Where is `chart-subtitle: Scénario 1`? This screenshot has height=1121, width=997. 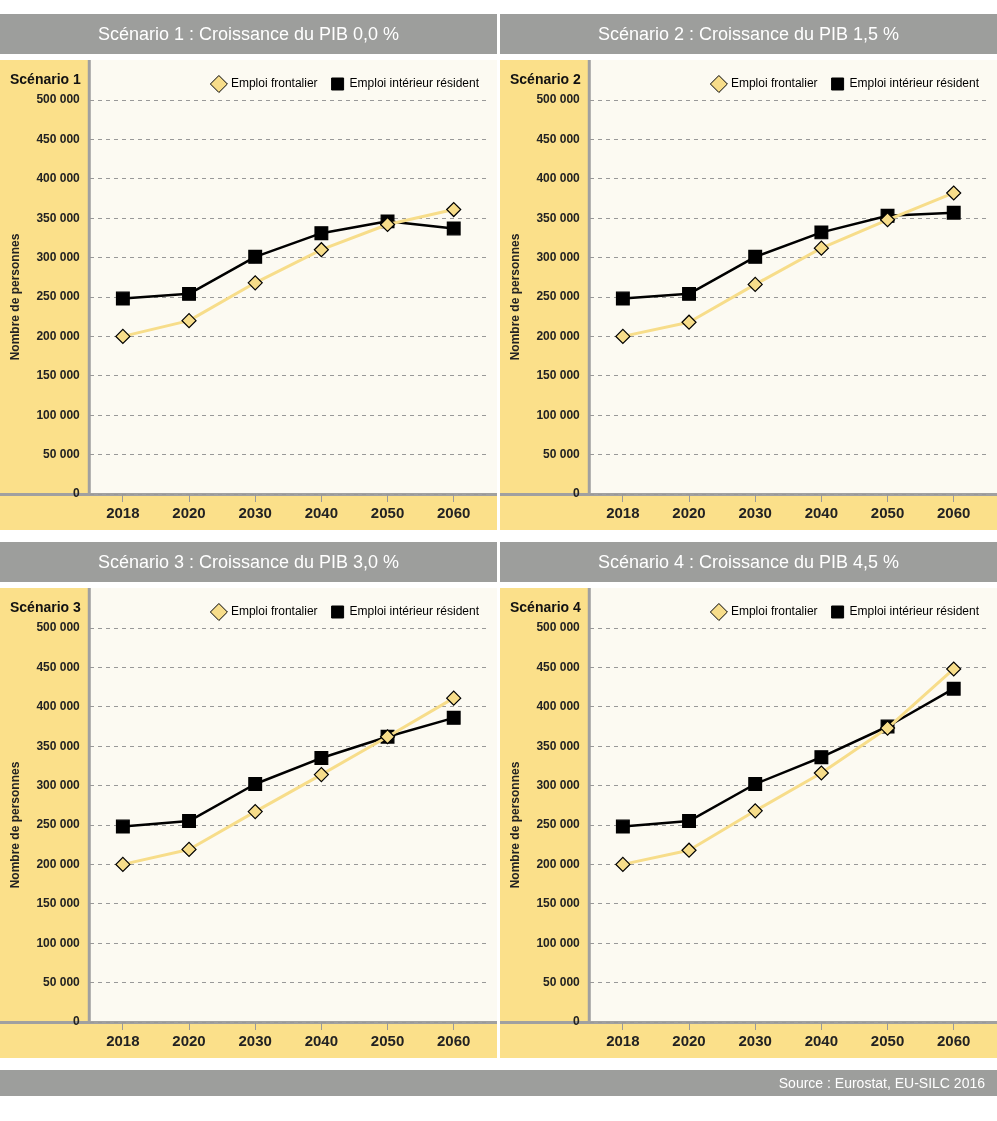 chart-subtitle: Scénario 1 is located at coordinates (46, 78).